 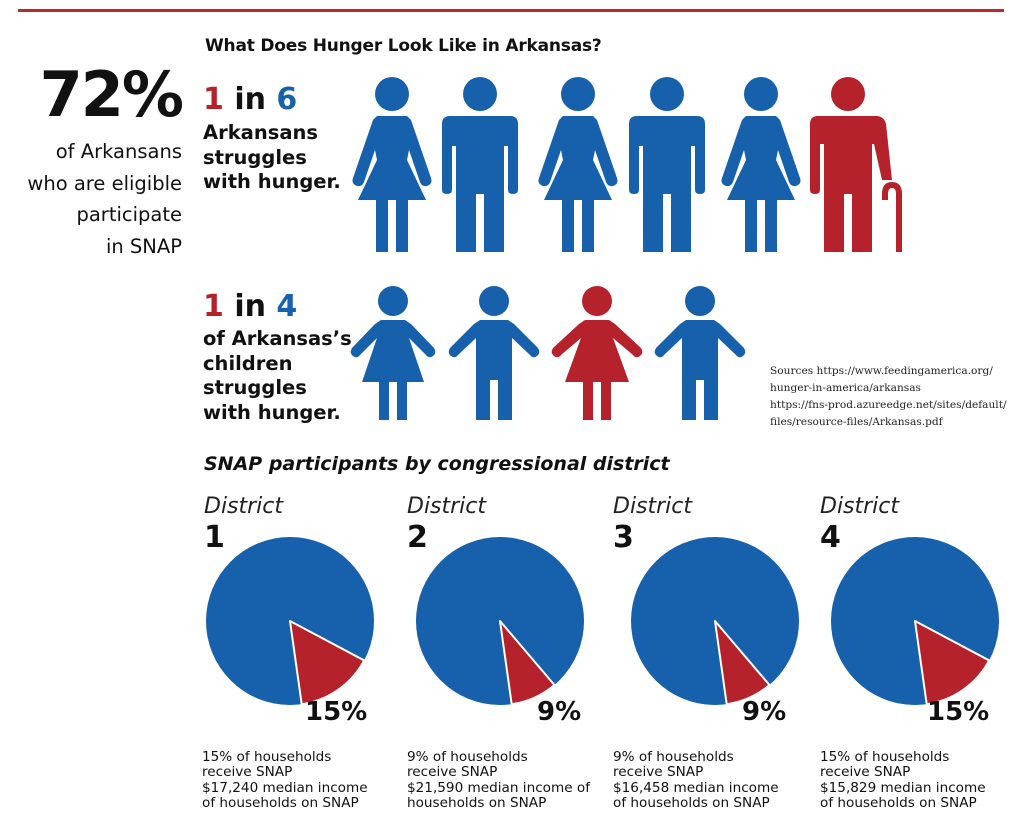 I want to click on adult-hunger-text: Arkansans struggles with hunger., so click(x=272, y=158).